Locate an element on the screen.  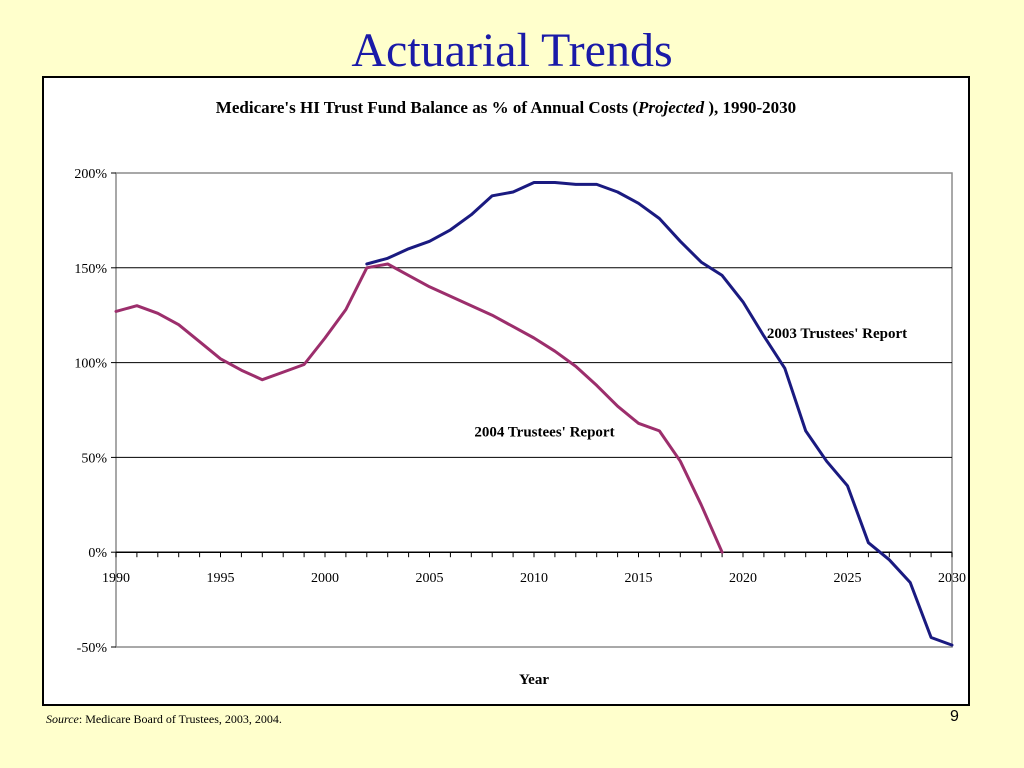
x-tick-label: 2010 is located at coordinates (534, 578).